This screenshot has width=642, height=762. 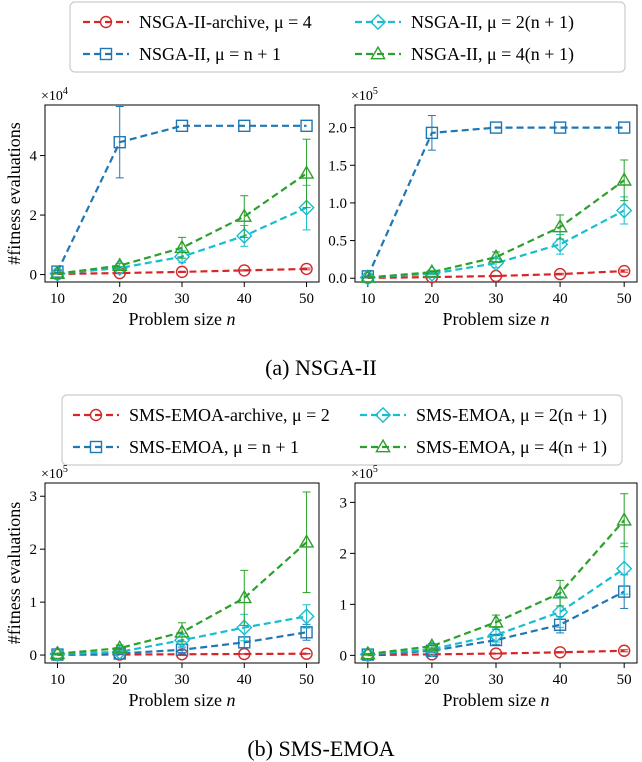 I want to click on chart-3-xlabel: Problem size n, so click(x=496, y=700).